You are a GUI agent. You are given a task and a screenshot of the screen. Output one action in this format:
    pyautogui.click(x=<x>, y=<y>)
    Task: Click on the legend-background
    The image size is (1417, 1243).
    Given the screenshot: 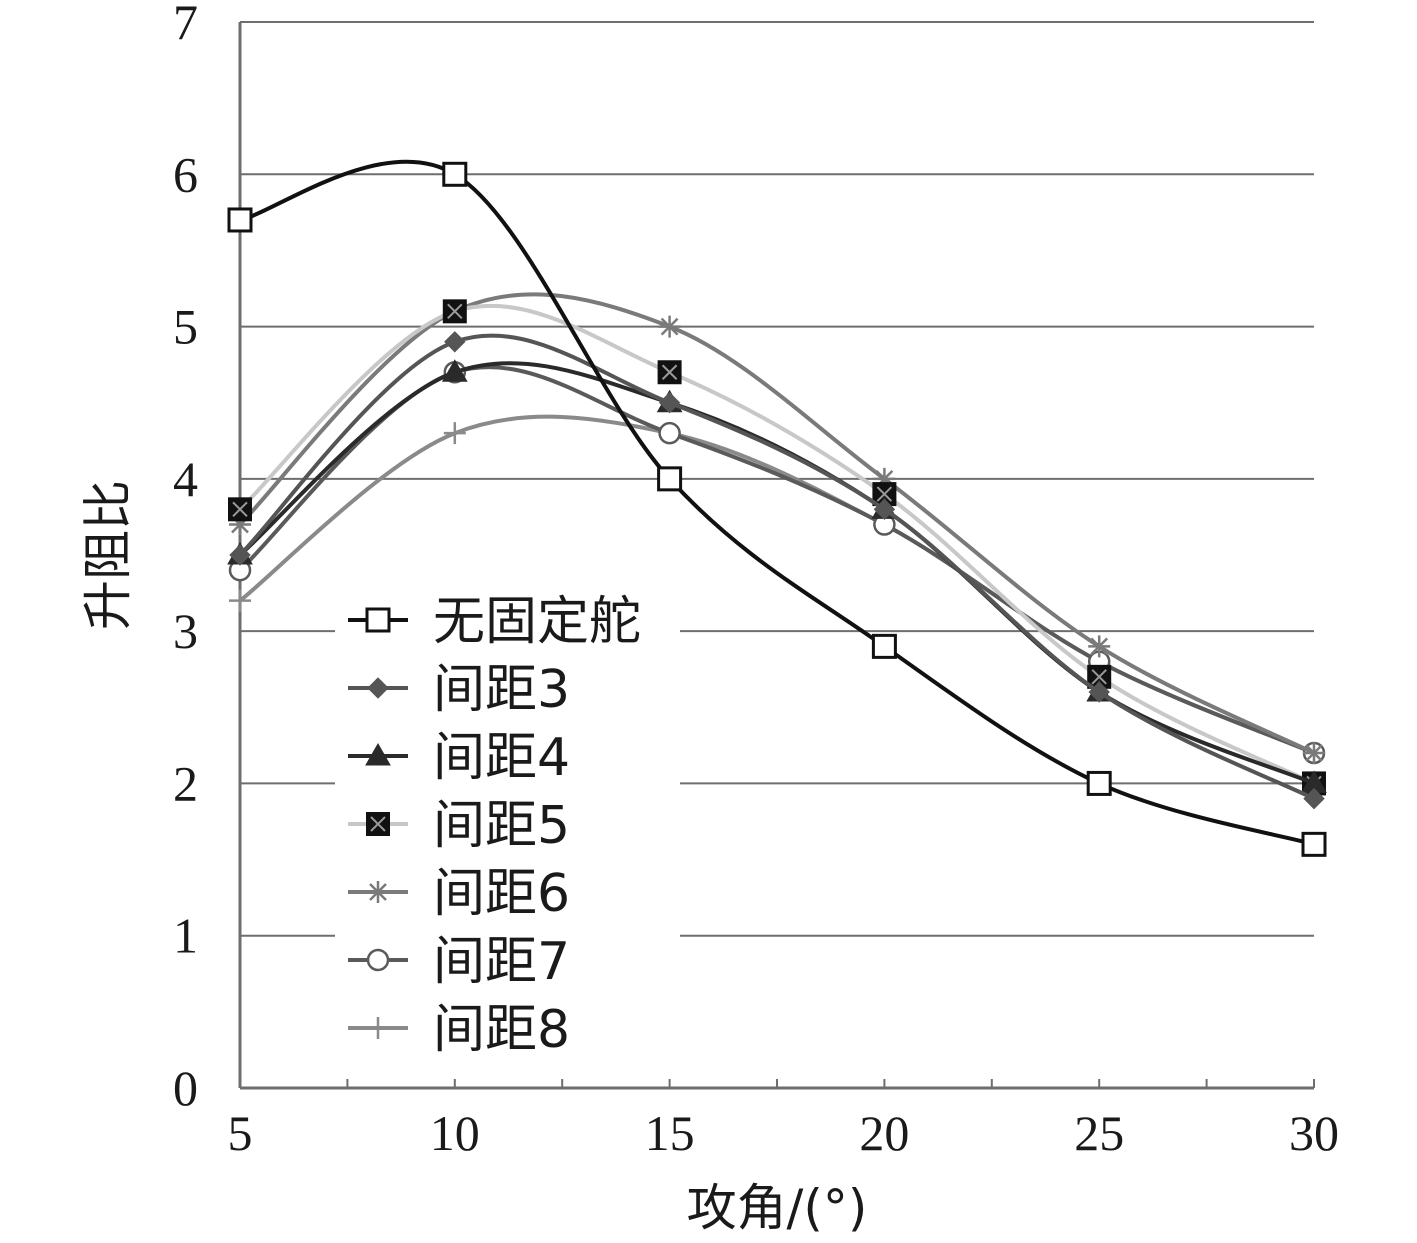 What is the action you would take?
    pyautogui.click(x=507, y=830)
    